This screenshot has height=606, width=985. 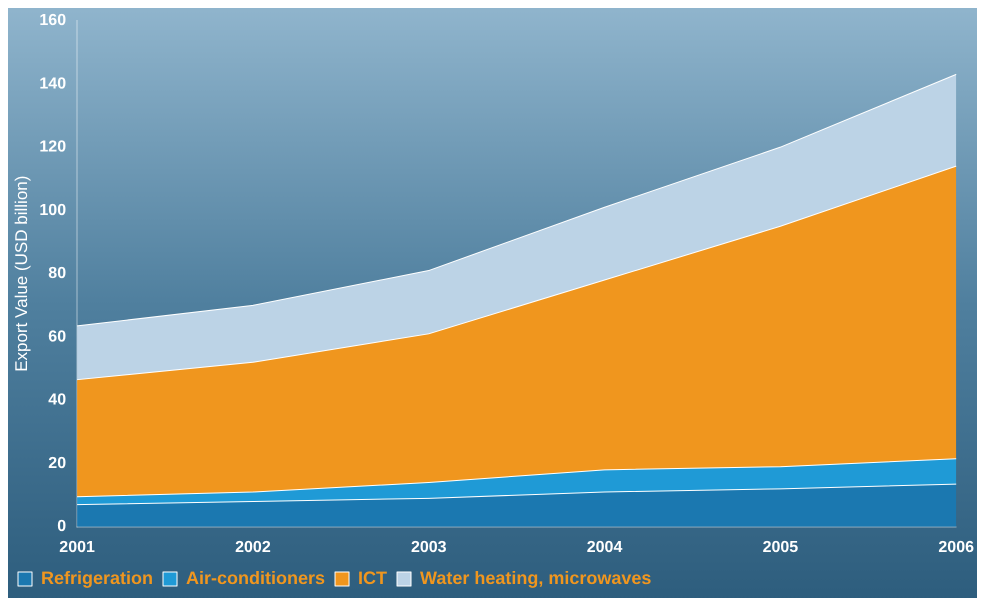 I want to click on y-tick-label: 20, so click(x=57, y=463).